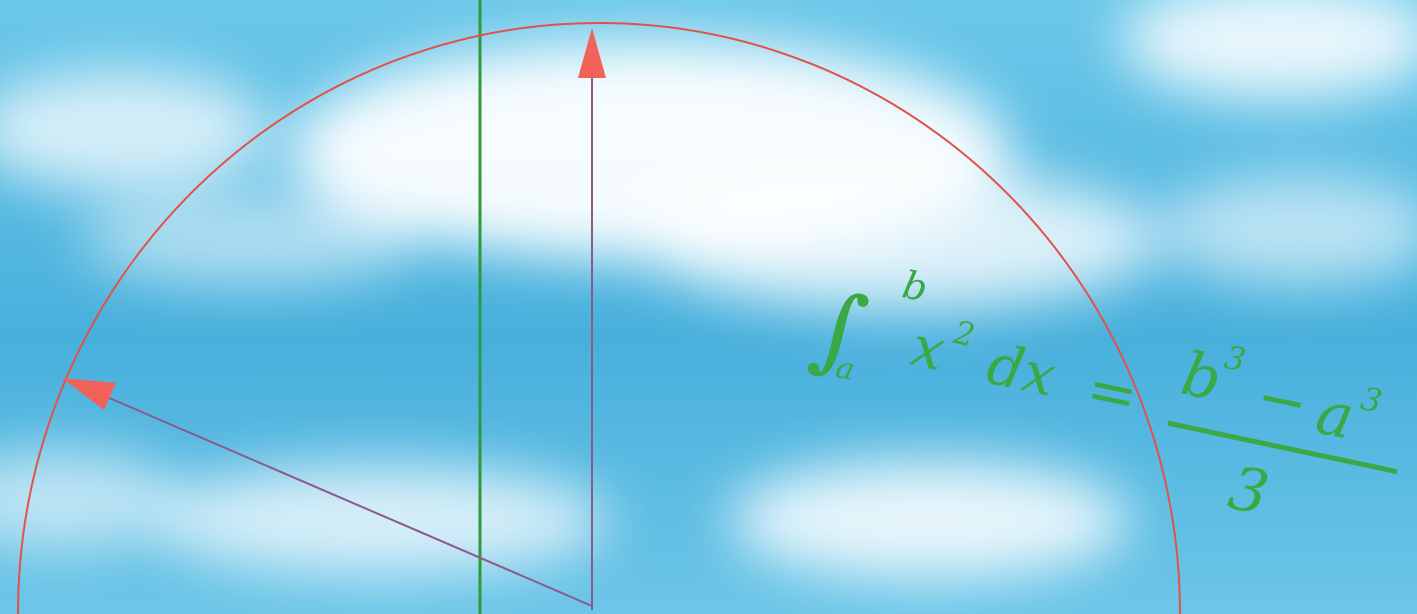  Describe the element at coordinates (592, 53) in the screenshot. I see `vertical-arrow-head` at that location.